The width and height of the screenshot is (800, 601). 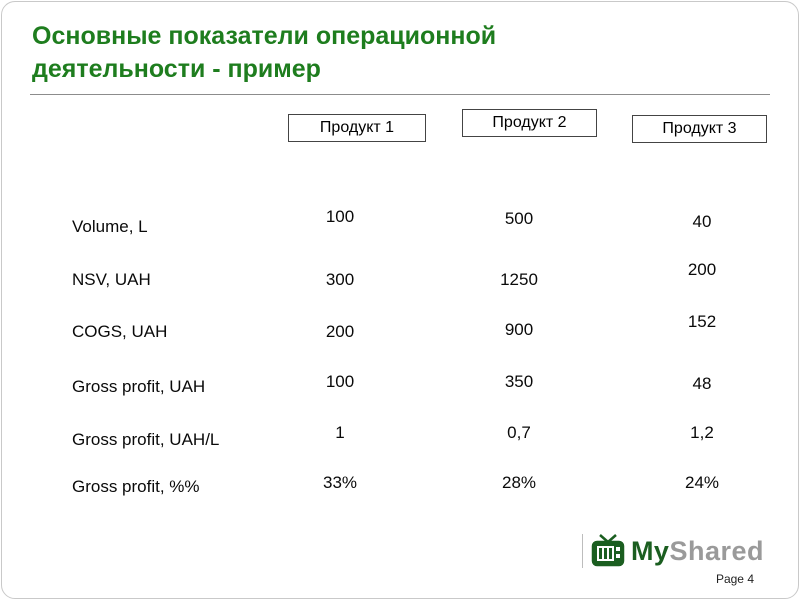 What do you see at coordinates (111, 279) in the screenshot?
I see `row-label: NSV, UAH` at bounding box center [111, 279].